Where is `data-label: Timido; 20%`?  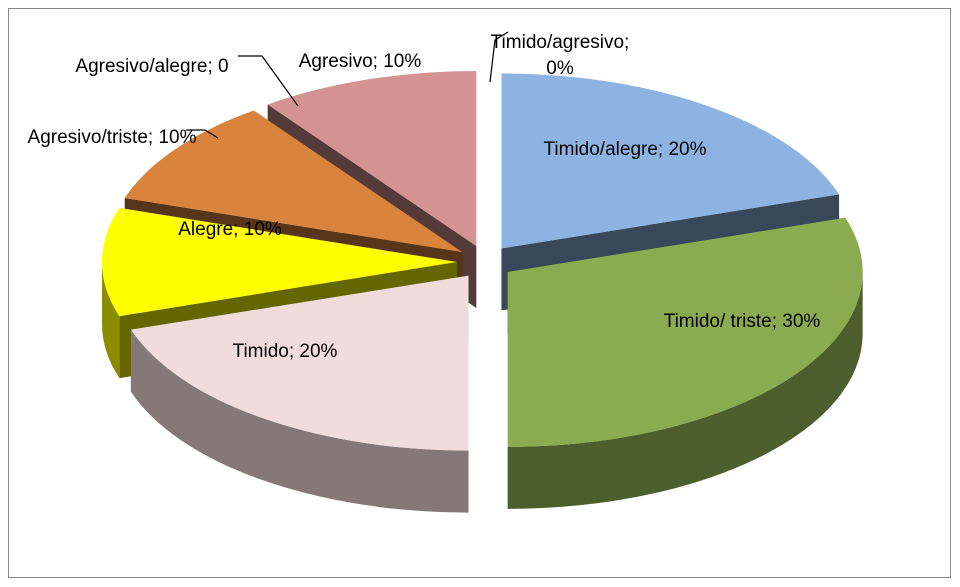
data-label: Timido; 20% is located at coordinates (285, 351).